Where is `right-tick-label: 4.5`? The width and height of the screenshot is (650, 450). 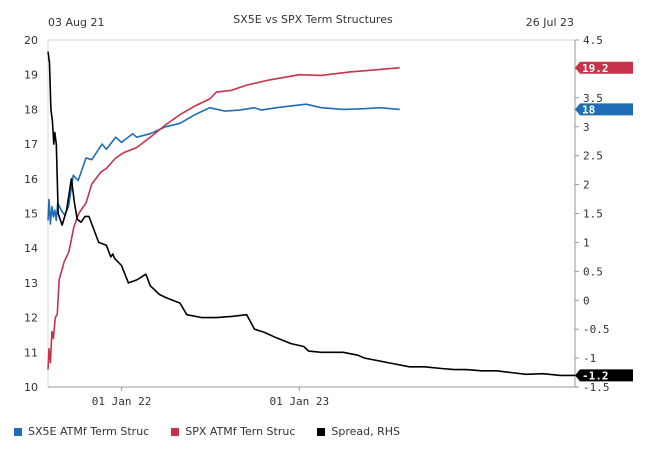
right-tick-label: 4.5 is located at coordinates (593, 40).